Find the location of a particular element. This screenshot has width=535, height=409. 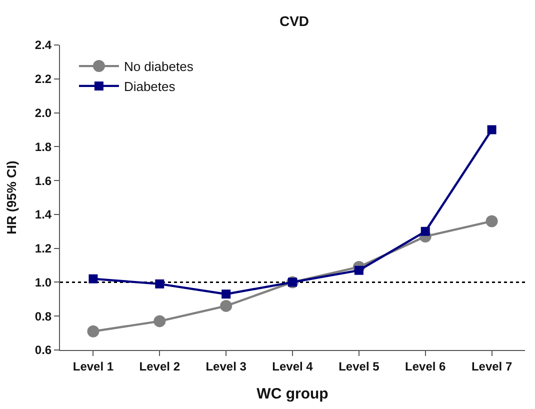

x-tick-label: Level 2 is located at coordinates (159, 366).